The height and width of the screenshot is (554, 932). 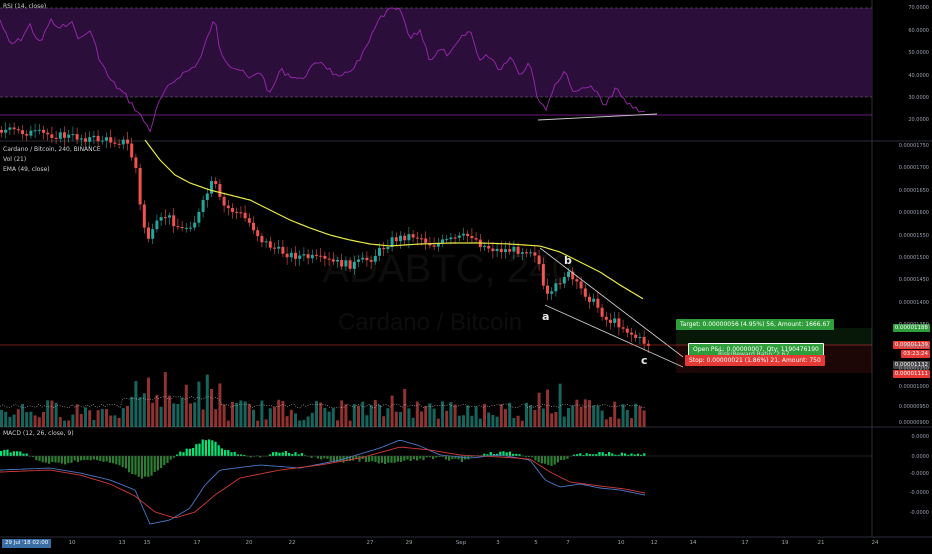 What do you see at coordinates (26, 169) in the screenshot?
I see `ema-indicator-title: EMA (49, close)` at bounding box center [26, 169].